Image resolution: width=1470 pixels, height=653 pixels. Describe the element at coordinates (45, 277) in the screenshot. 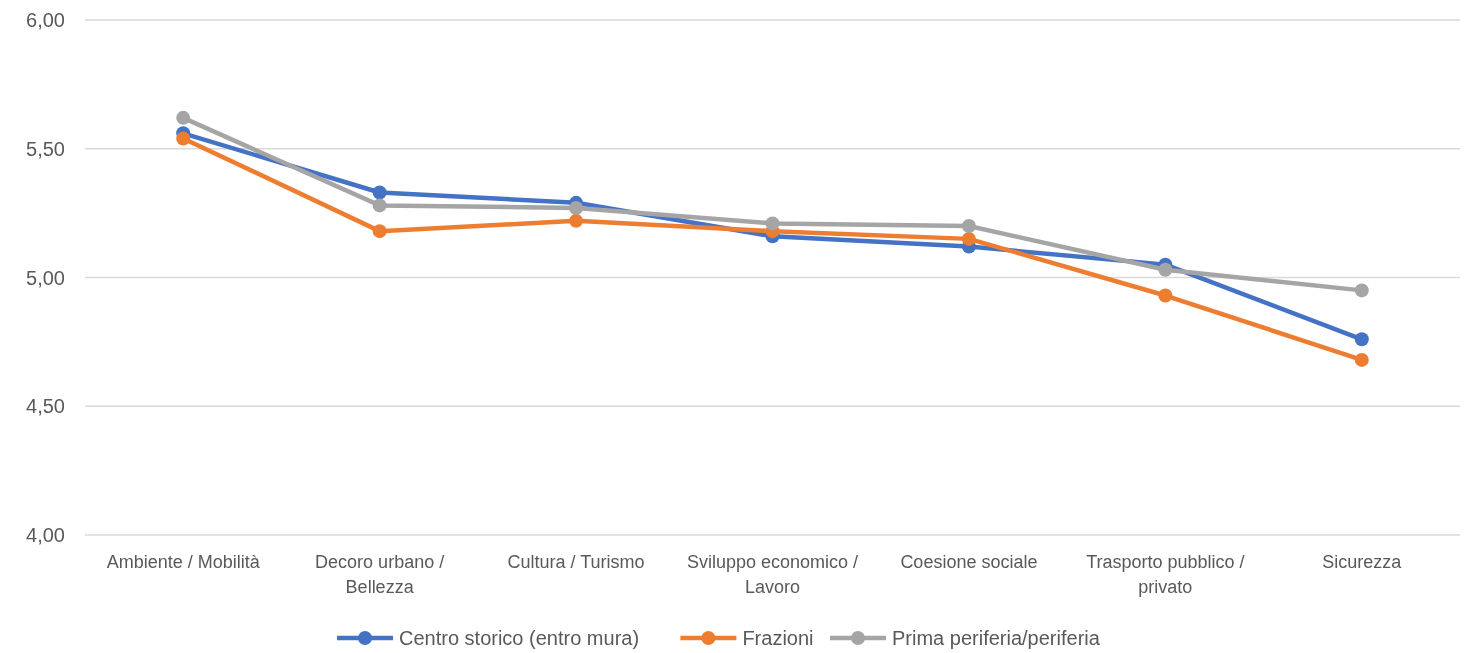

I see `y-tick-label: 5,00` at that location.